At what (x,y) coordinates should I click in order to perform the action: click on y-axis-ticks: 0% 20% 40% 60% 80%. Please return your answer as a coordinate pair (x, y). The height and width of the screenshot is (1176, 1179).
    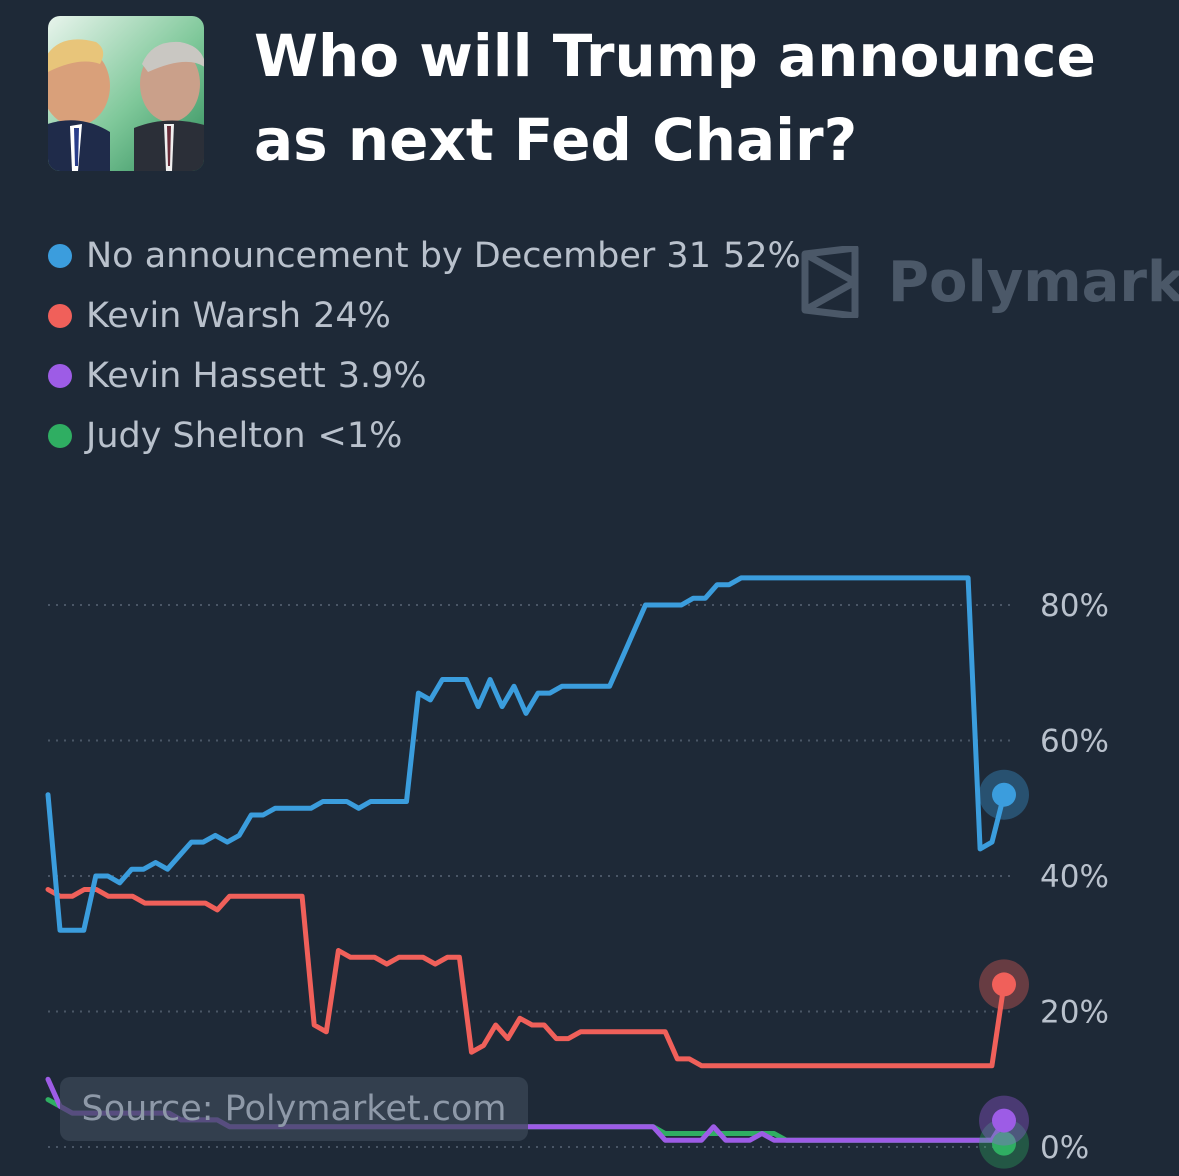
    Looking at the image, I should click on (1074, 877).